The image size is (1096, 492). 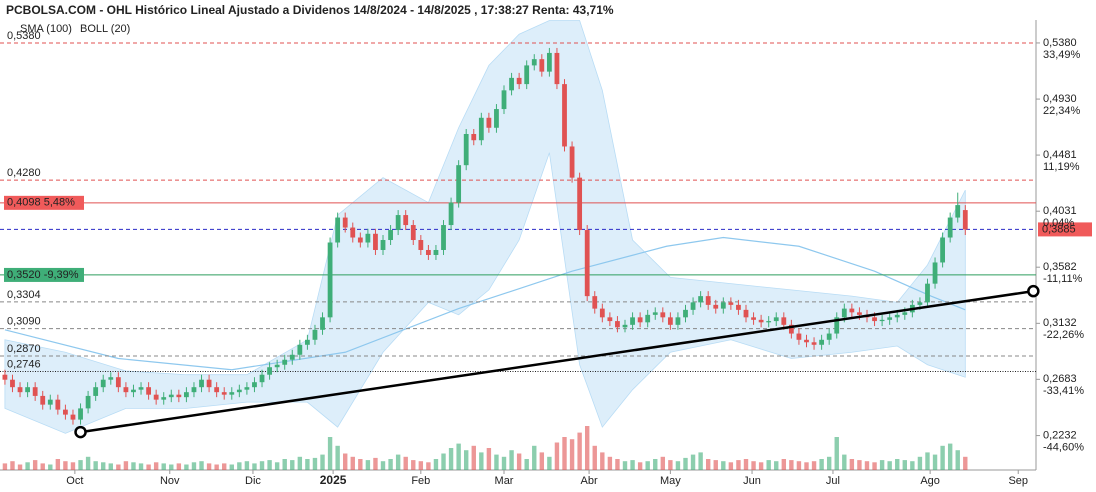 I want to click on x-tick-label: Mar, so click(x=504, y=481).